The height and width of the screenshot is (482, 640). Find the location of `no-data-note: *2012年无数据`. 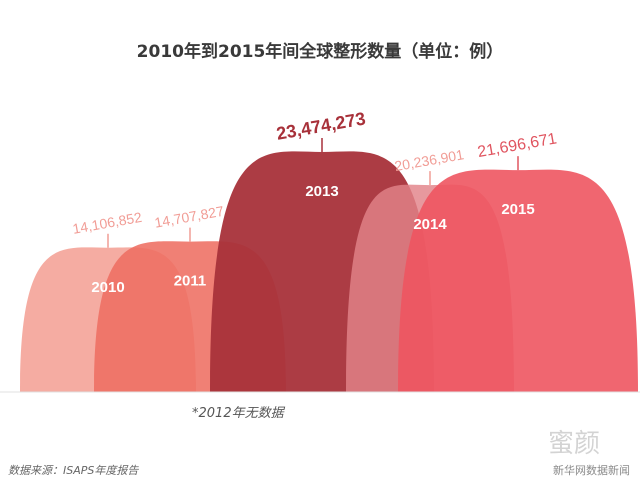

no-data-note: *2012年无数据 is located at coordinates (239, 413).